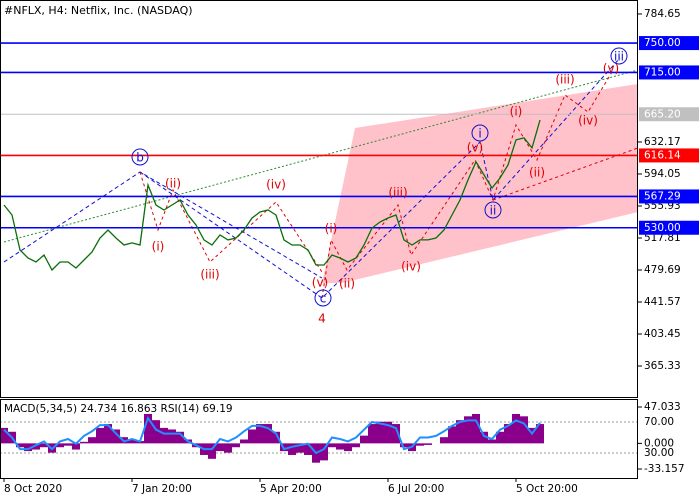 This screenshot has height=500, width=700. I want to click on y-tick-label: 594.05, so click(662, 174).